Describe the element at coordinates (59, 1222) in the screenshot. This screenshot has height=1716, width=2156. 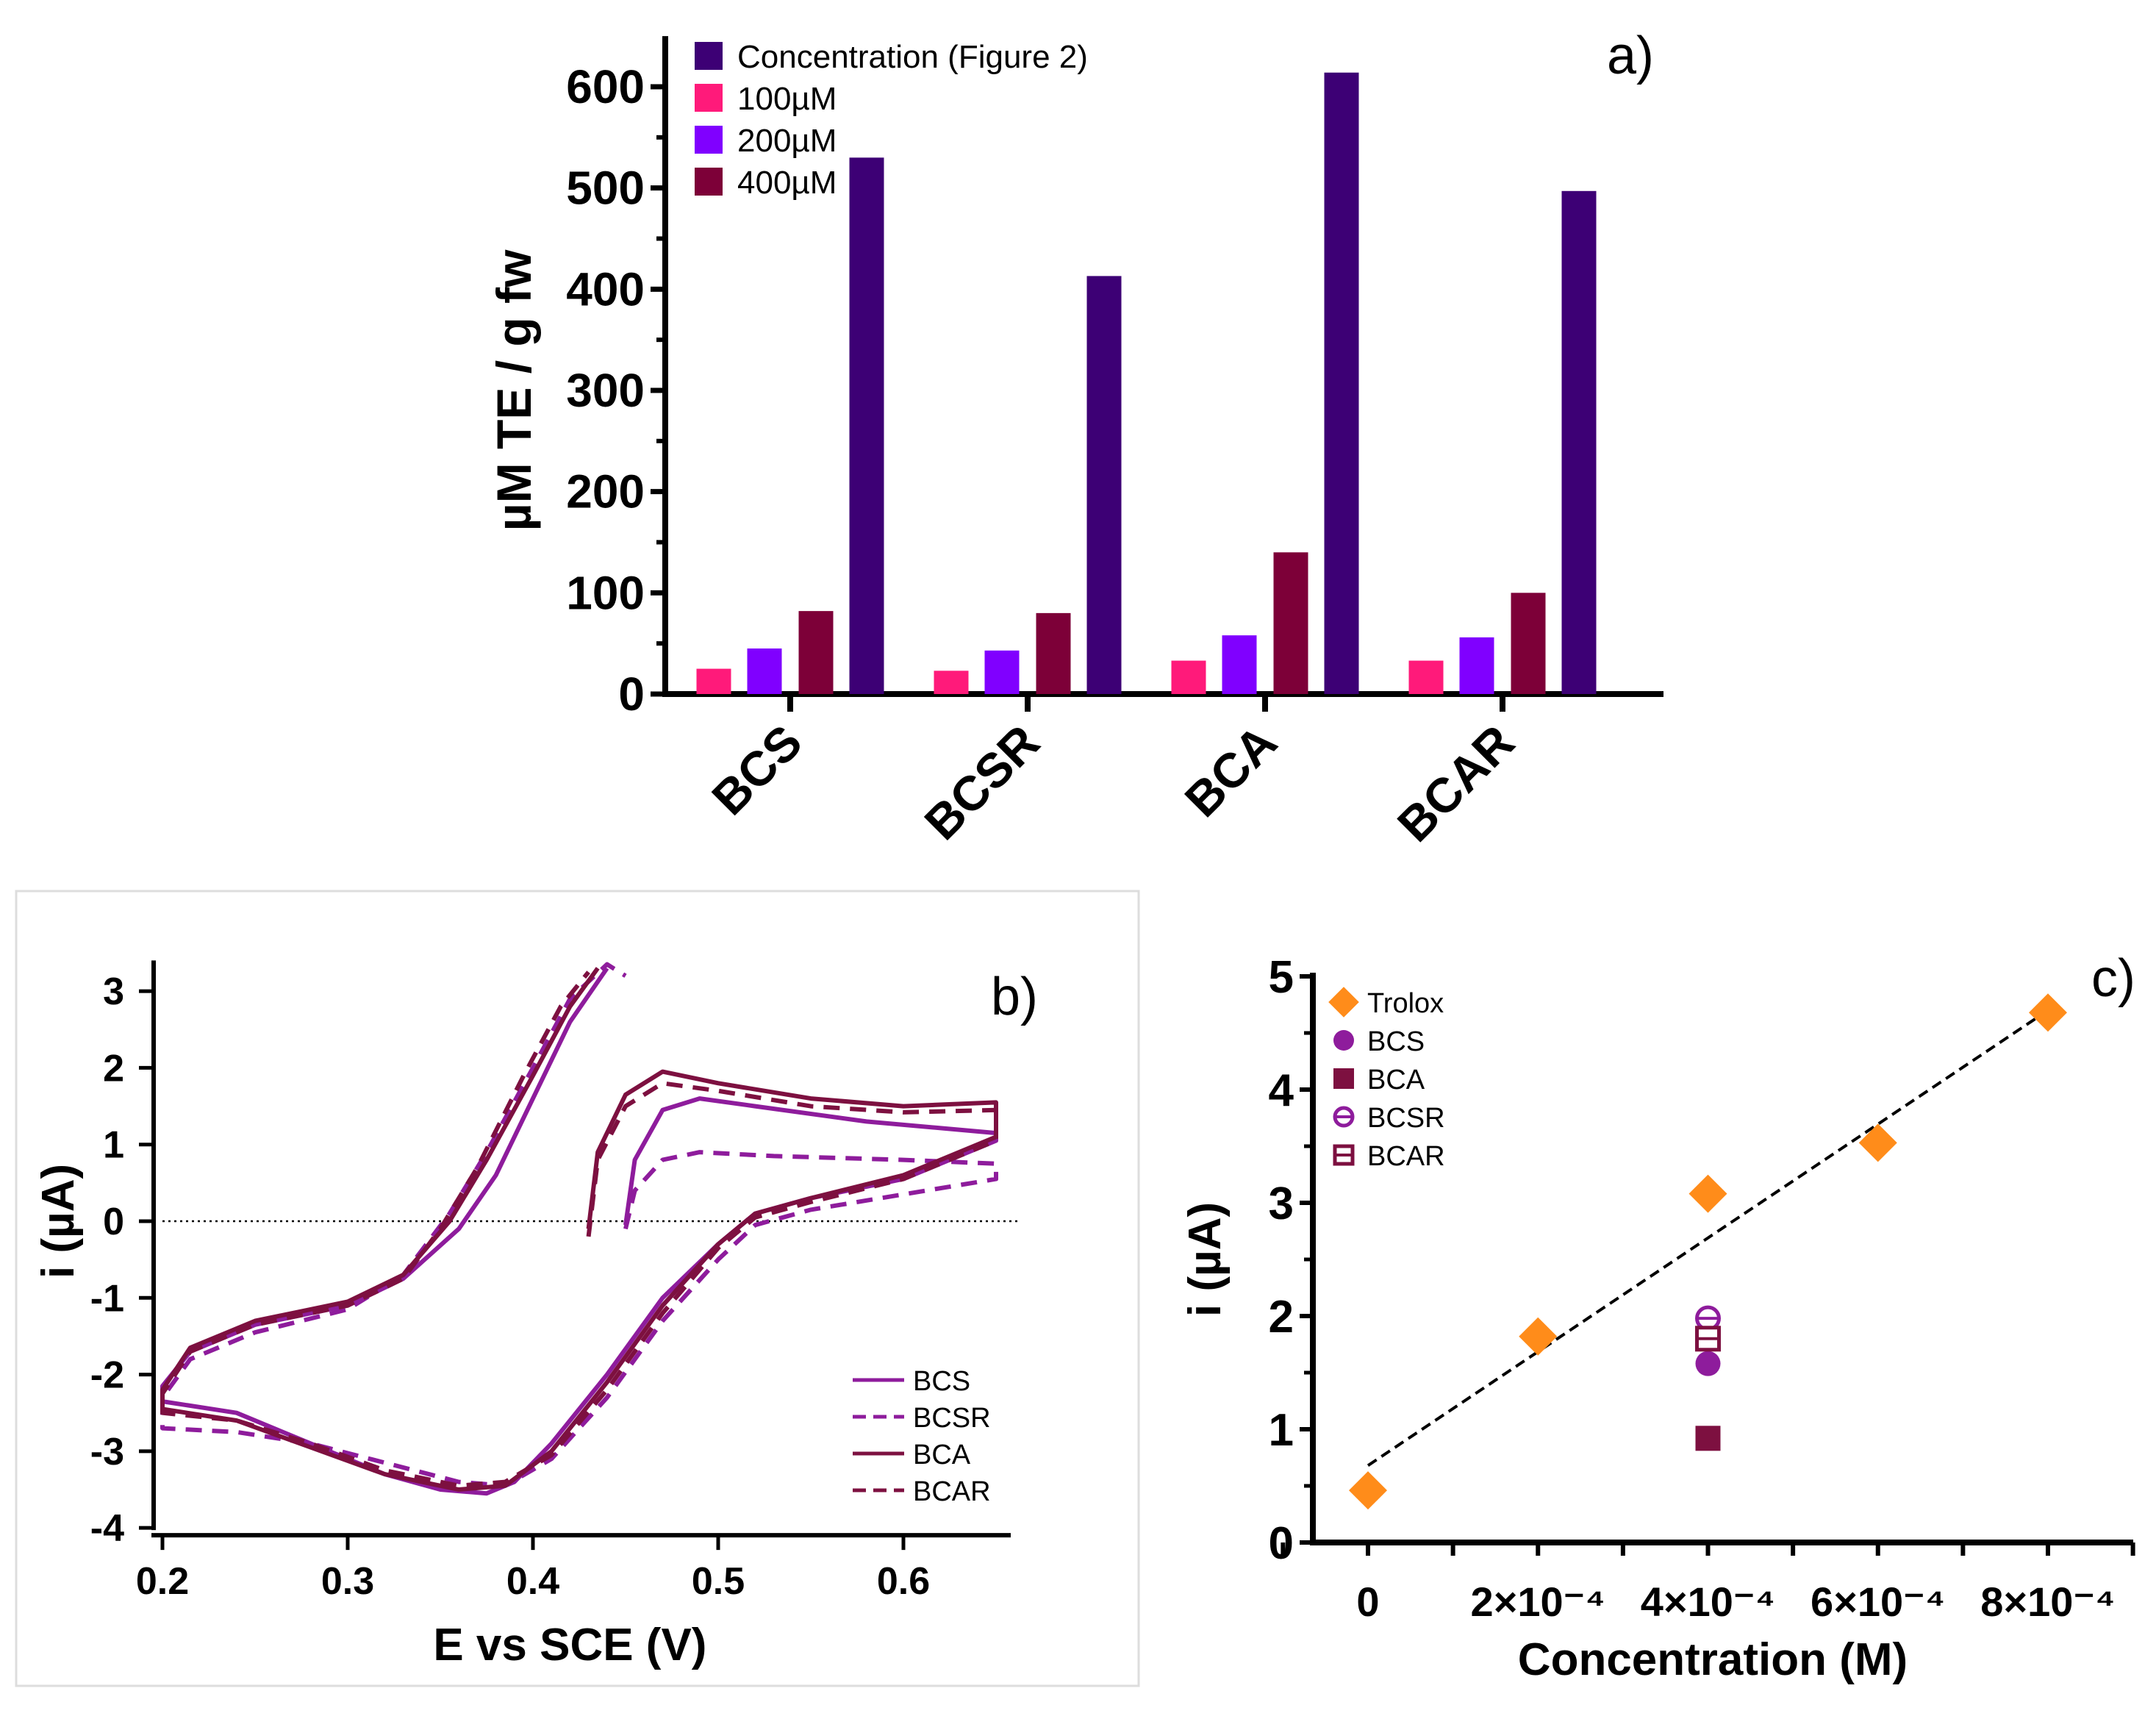
I see `b-y-axis-label: i (µA)` at that location.